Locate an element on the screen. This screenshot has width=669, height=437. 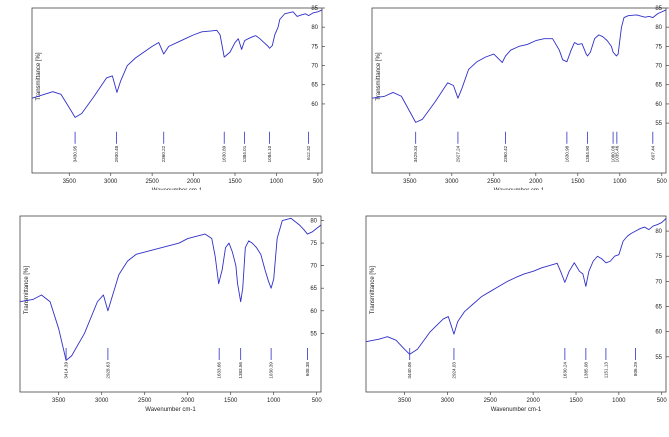
peak-label: 607.44 is located at coordinates (652, 152).